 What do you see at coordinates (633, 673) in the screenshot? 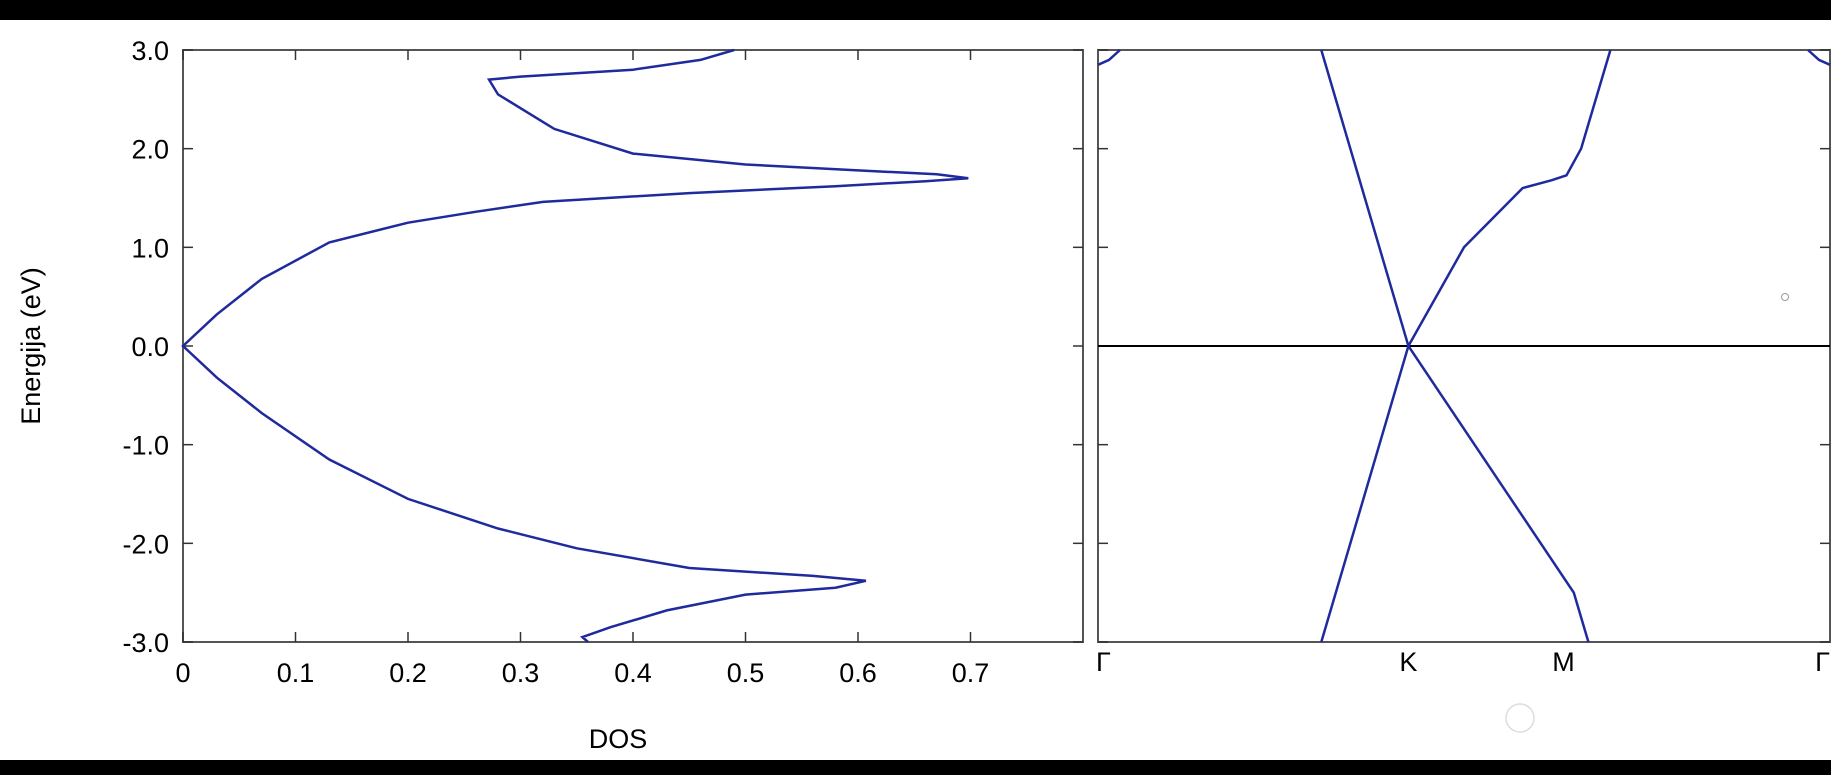
I see `dos-x-tick-label: 0.4` at bounding box center [633, 673].